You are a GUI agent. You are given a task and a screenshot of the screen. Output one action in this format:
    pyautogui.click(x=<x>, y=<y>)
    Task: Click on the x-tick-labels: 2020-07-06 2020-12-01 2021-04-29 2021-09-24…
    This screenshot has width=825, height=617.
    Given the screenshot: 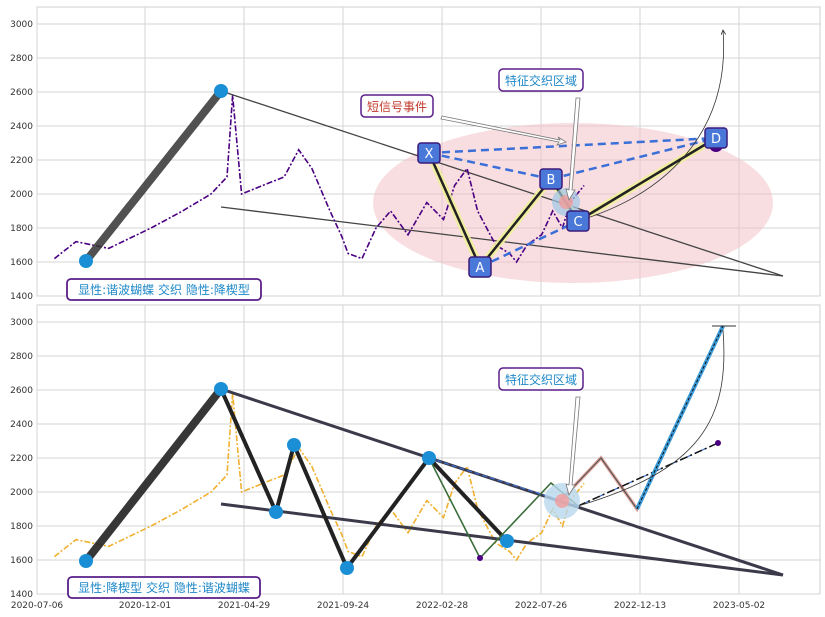 What is the action you would take?
    pyautogui.click(x=388, y=606)
    